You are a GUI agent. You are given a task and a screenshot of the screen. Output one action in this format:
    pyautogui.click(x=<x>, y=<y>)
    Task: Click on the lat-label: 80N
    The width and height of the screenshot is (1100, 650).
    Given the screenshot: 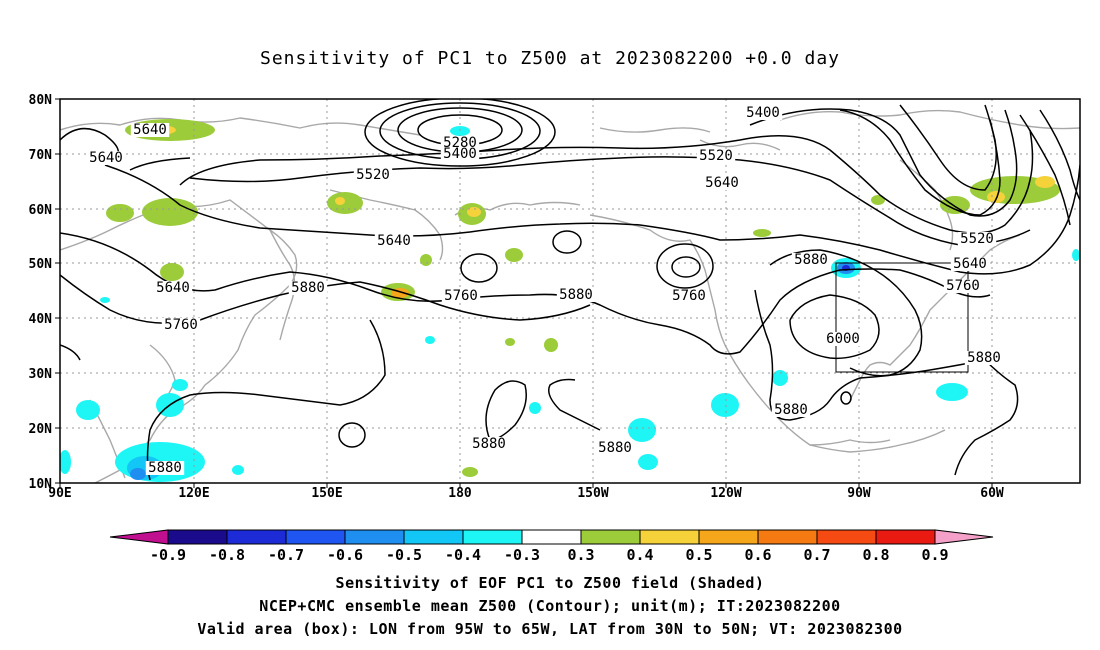 What is the action you would take?
    pyautogui.click(x=41, y=100)
    